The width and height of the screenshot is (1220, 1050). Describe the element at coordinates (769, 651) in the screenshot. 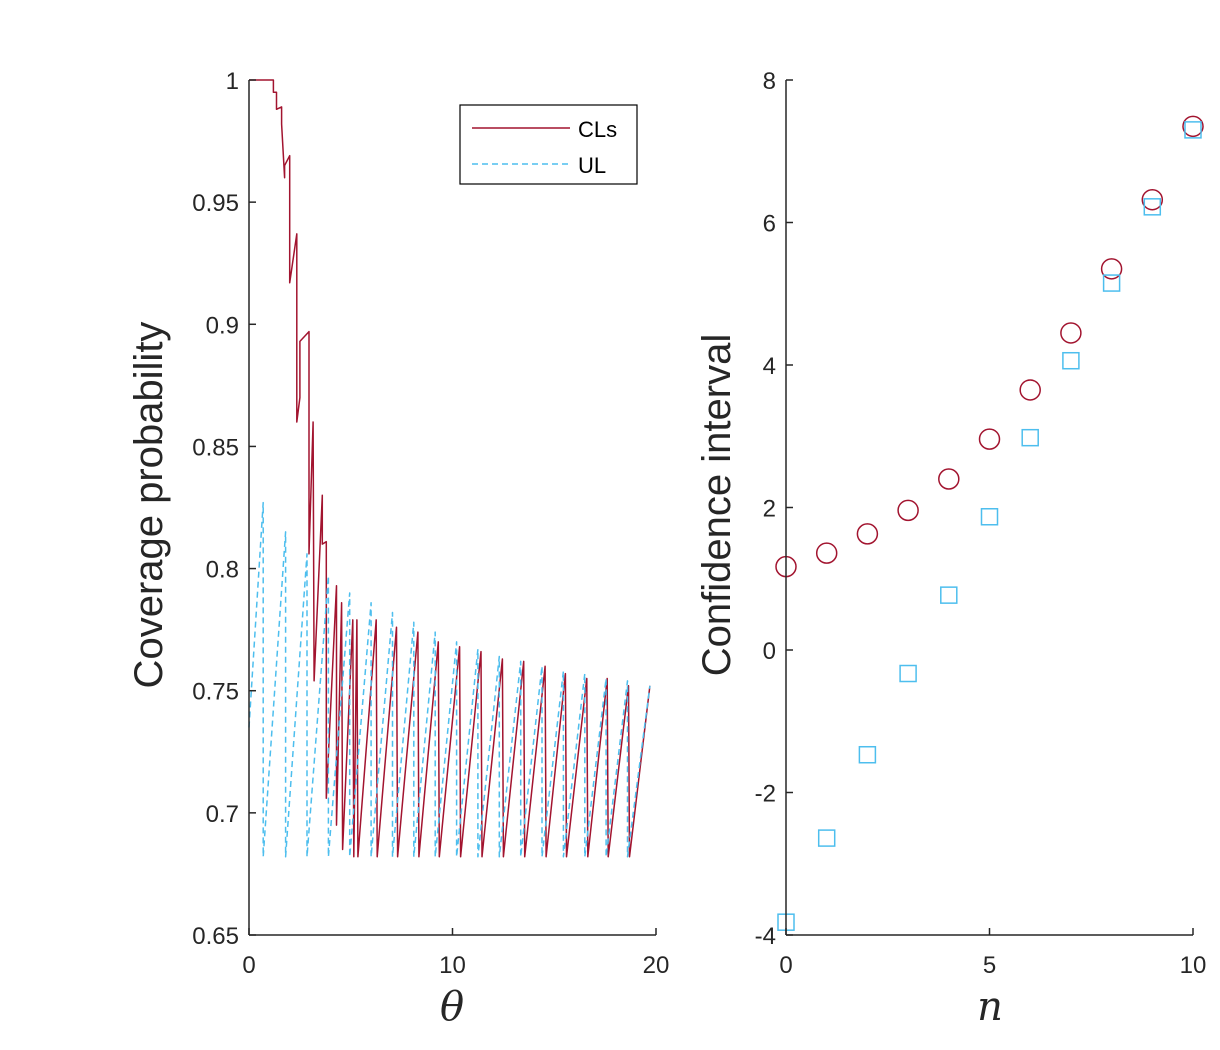

I see `confidence-y-tick-label: 0` at that location.